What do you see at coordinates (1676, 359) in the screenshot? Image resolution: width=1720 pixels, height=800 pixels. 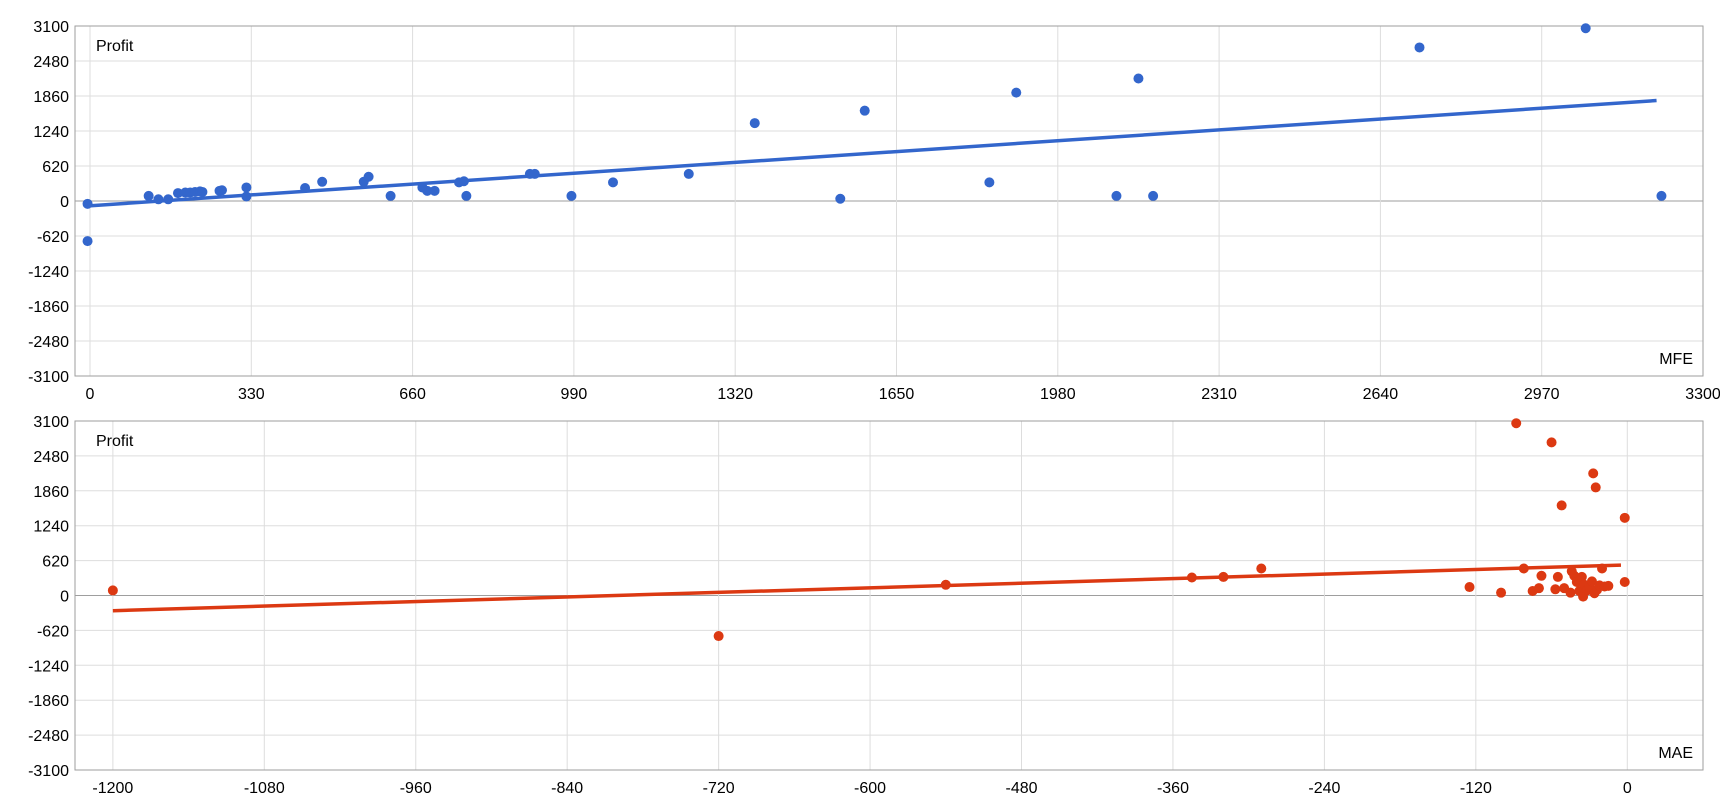 I see `x-axis-label: MFE` at bounding box center [1676, 359].